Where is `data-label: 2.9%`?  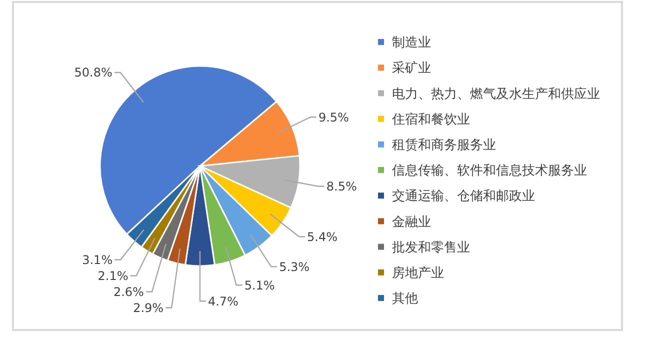
data-label: 2.9% is located at coordinates (148, 307).